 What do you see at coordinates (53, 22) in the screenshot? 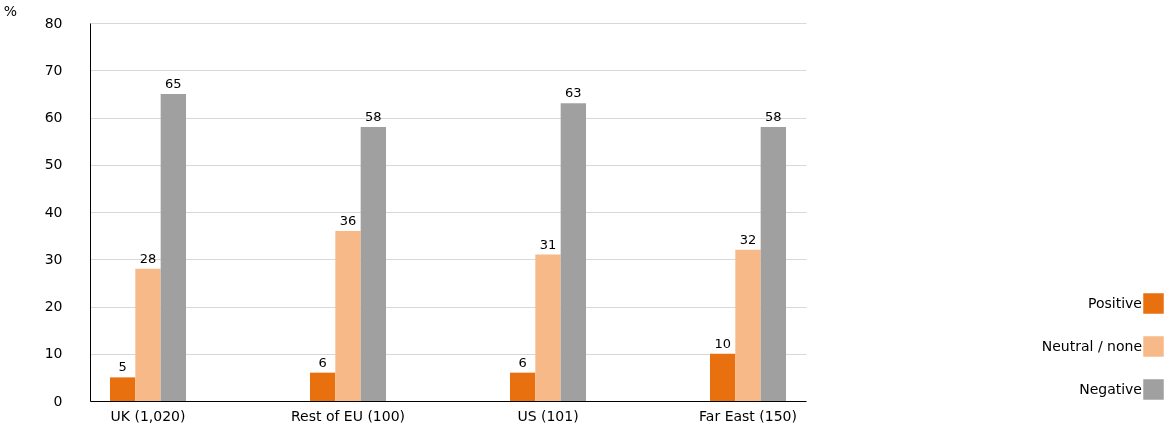
I see `y-tick-label: 80` at bounding box center [53, 22].